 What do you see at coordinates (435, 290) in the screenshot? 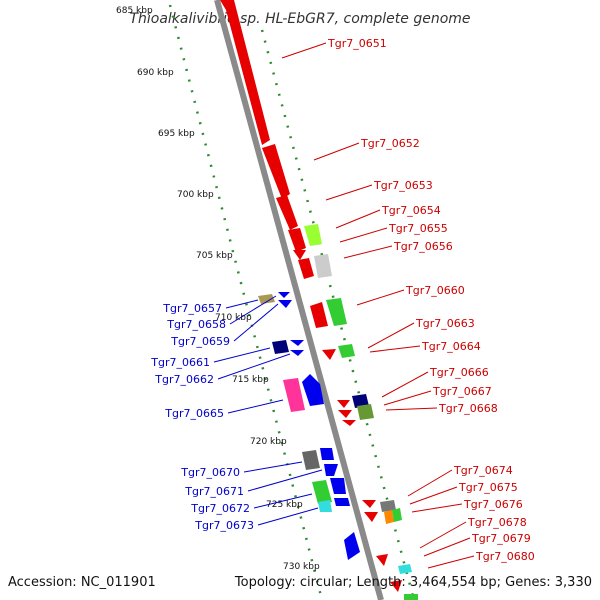
I see `gene-label-0660: Tgr7_0660` at bounding box center [435, 290].